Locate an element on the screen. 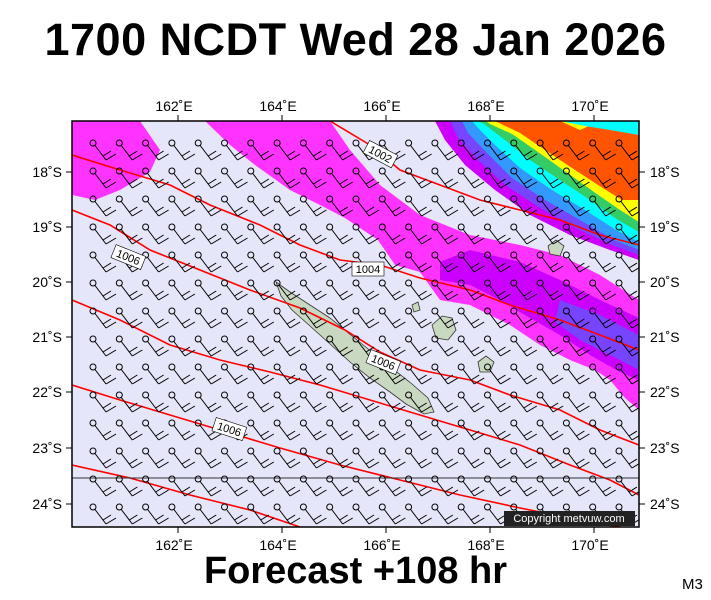  model-code: M3 is located at coordinates (692, 584).